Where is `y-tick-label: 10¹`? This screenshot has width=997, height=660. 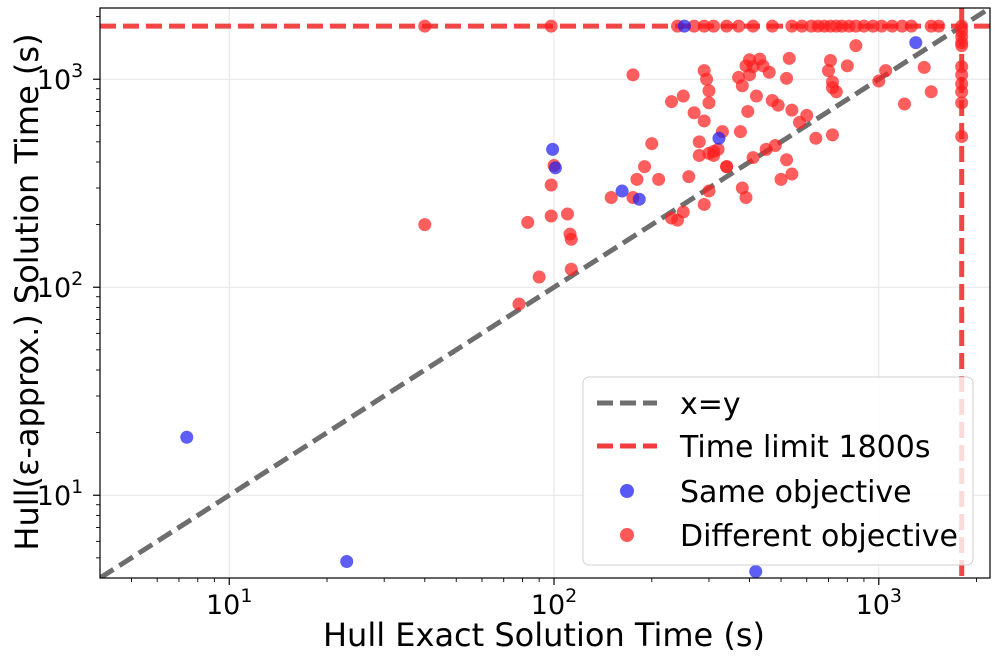 y-tick-label: 10¹ is located at coordinates (60, 494).